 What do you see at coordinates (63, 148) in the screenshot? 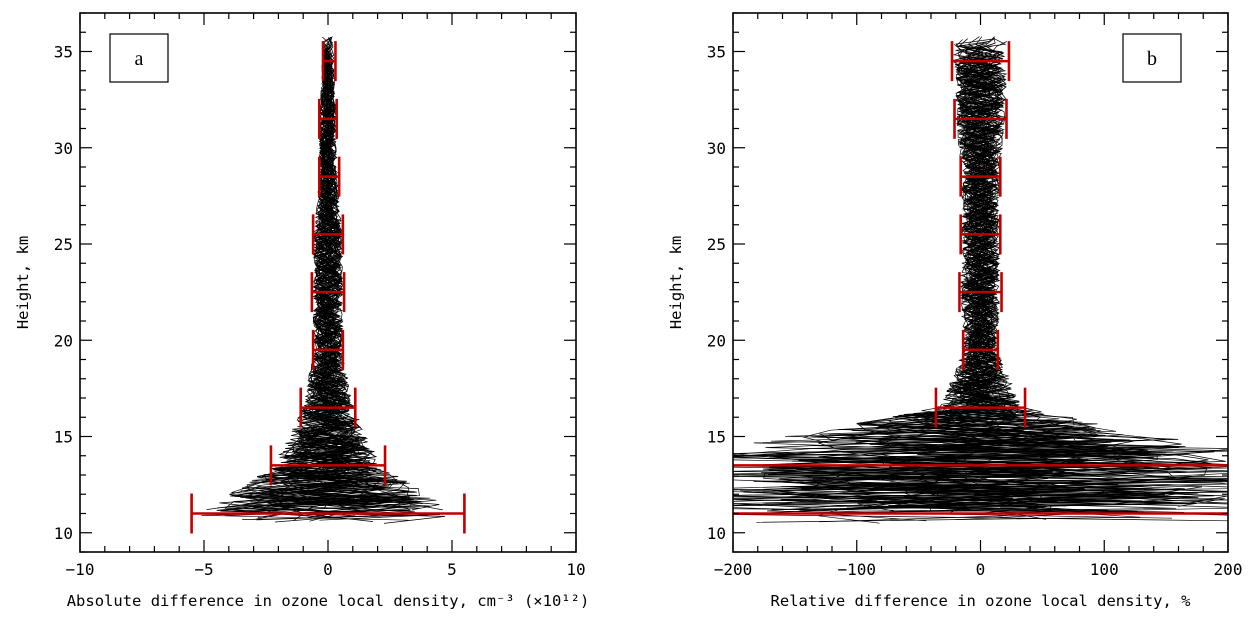
I see `panel-a-y-tick-label: 30` at bounding box center [63, 148].